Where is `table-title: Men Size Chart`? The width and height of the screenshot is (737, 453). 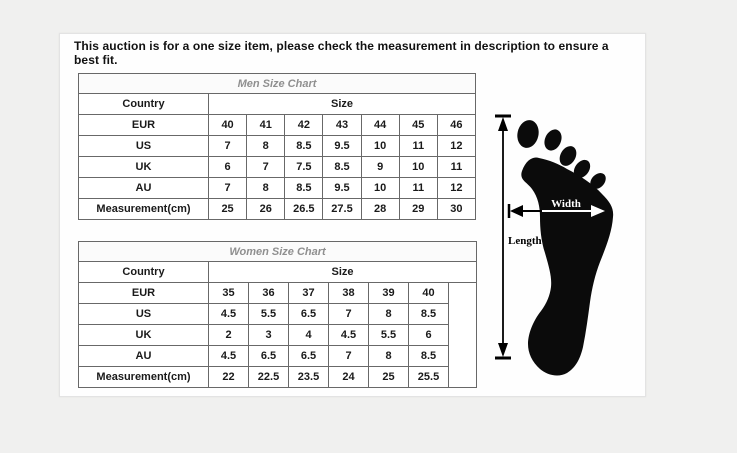
table-title: Men Size Chart is located at coordinates (277, 83).